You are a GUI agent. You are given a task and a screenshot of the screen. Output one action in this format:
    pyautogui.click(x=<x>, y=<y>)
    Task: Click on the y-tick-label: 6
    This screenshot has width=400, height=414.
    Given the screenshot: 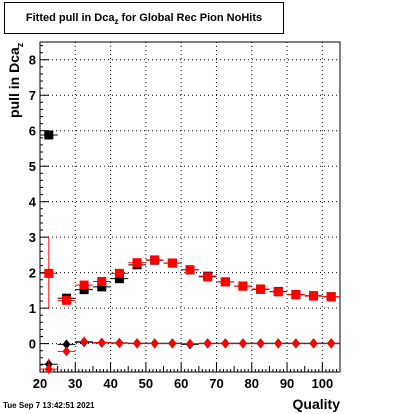 What is the action you would take?
    pyautogui.click(x=32, y=131)
    